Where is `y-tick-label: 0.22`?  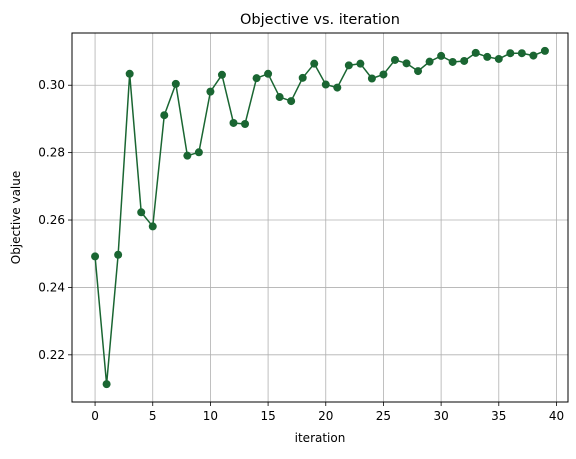 y-tick-label: 0.22 is located at coordinates (51, 355).